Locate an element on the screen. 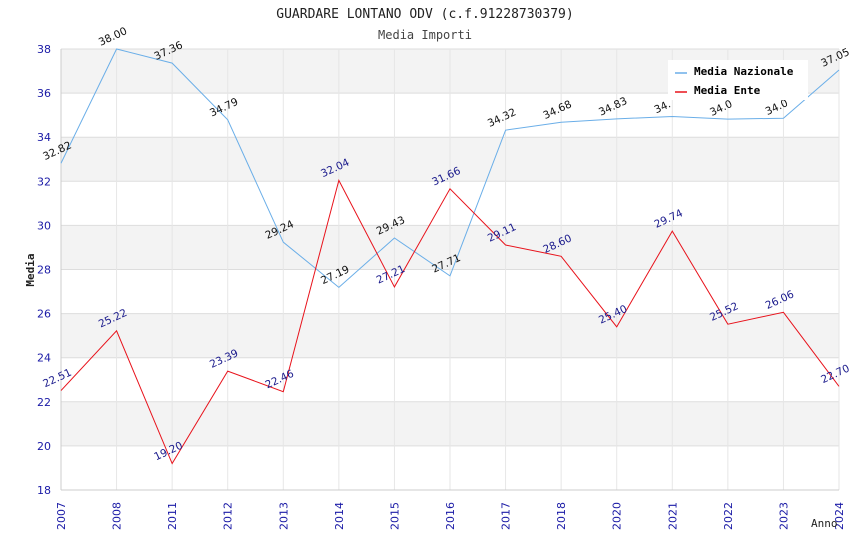 The height and width of the screenshot is (550, 850). y-tick-label: 38 is located at coordinates (44, 49).